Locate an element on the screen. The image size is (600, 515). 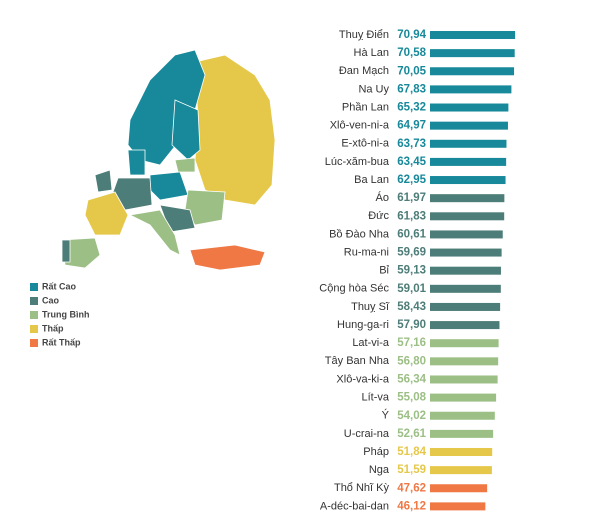
value-label: 51,84 is located at coordinates (411, 452).